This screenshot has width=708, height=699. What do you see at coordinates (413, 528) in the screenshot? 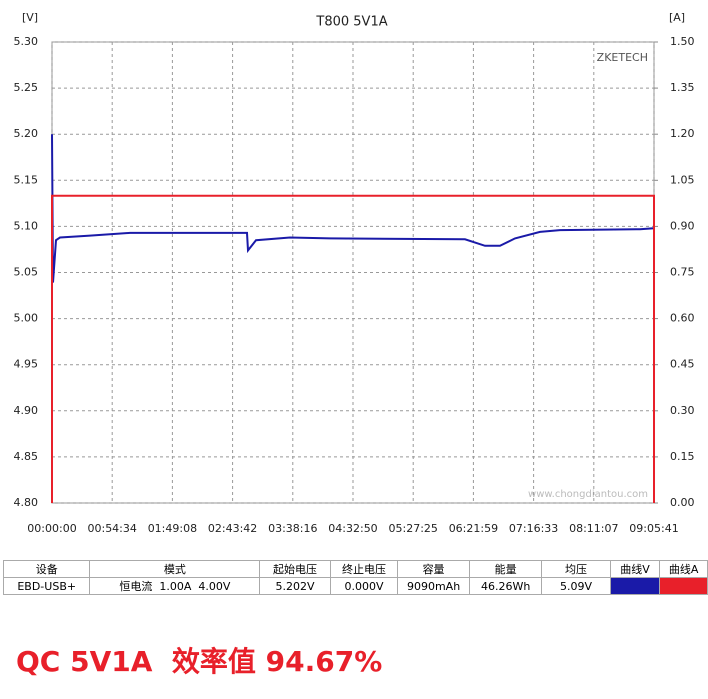
I see `x-tick-label: 05:27:25` at bounding box center [413, 528].